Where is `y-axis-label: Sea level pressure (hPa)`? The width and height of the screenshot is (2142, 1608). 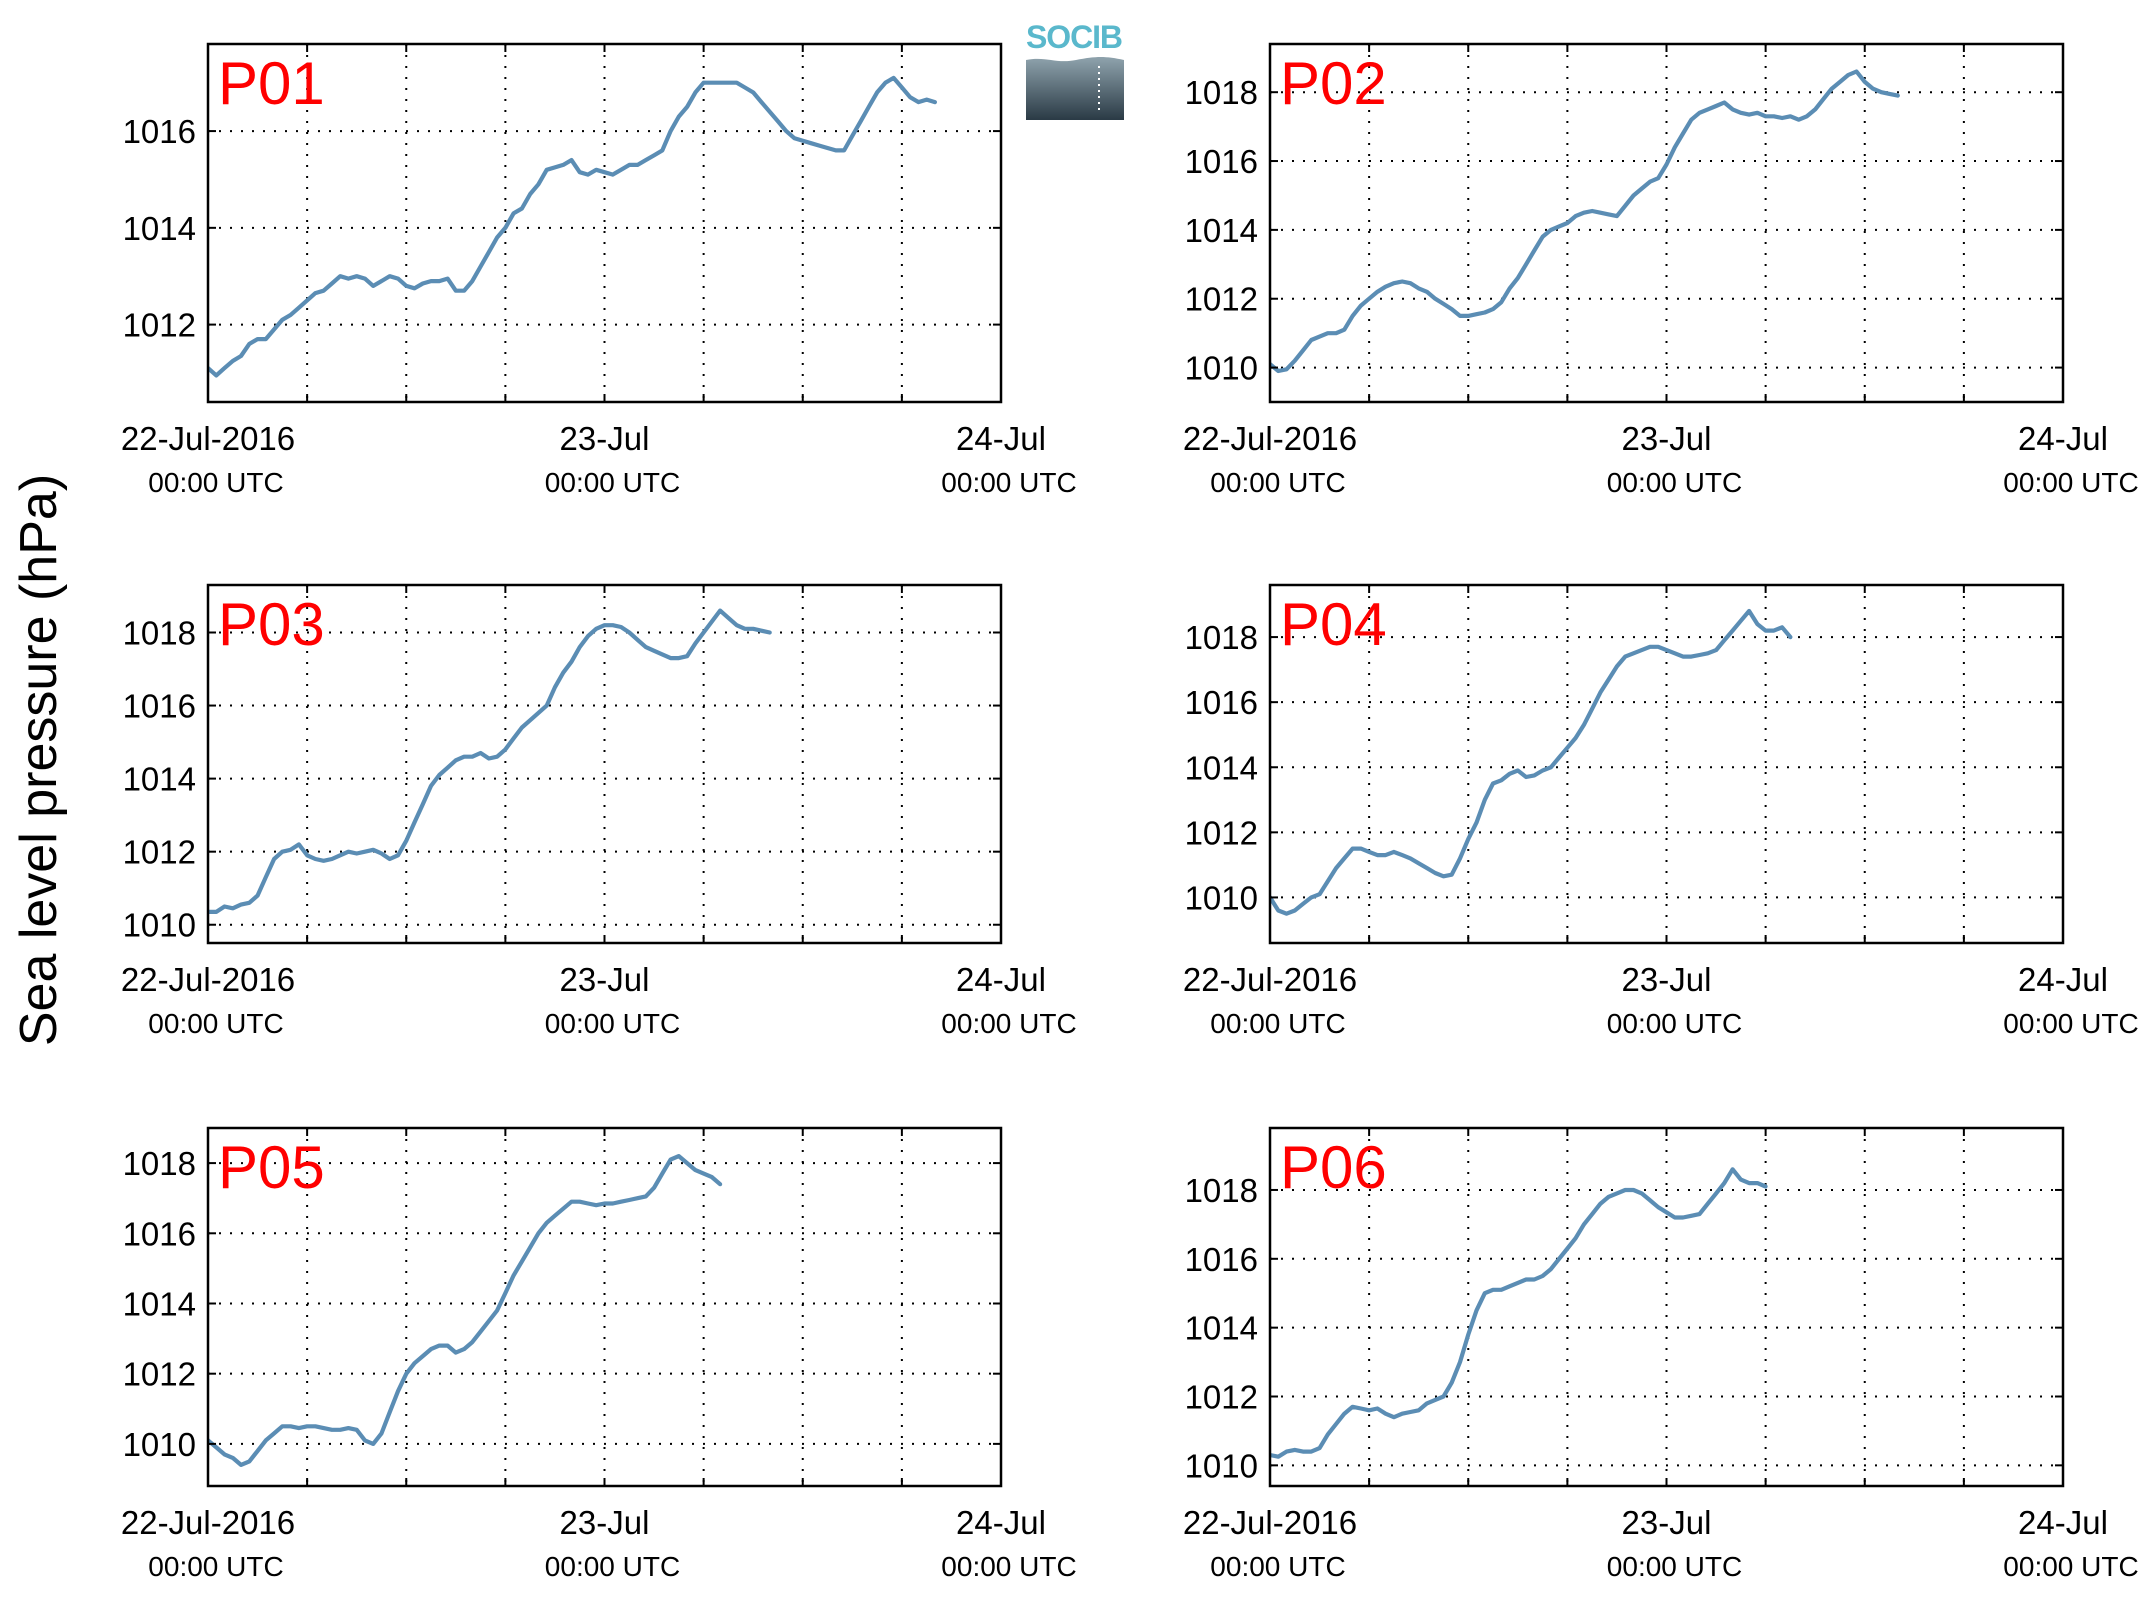 y-axis-label: Sea level pressure (hPa) is located at coordinates (39, 760).